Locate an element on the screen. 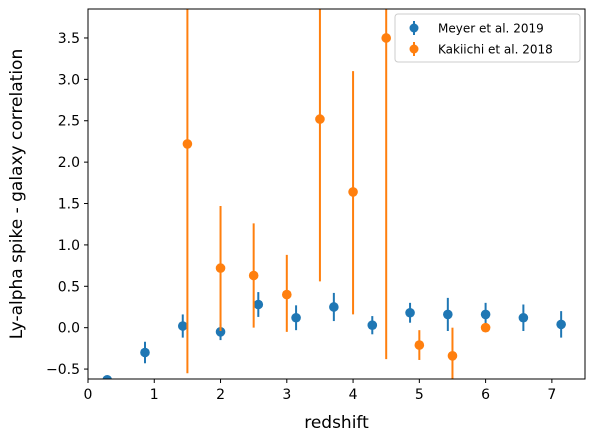 The image size is (595, 442). x-tick-label: 7 is located at coordinates (551, 395).